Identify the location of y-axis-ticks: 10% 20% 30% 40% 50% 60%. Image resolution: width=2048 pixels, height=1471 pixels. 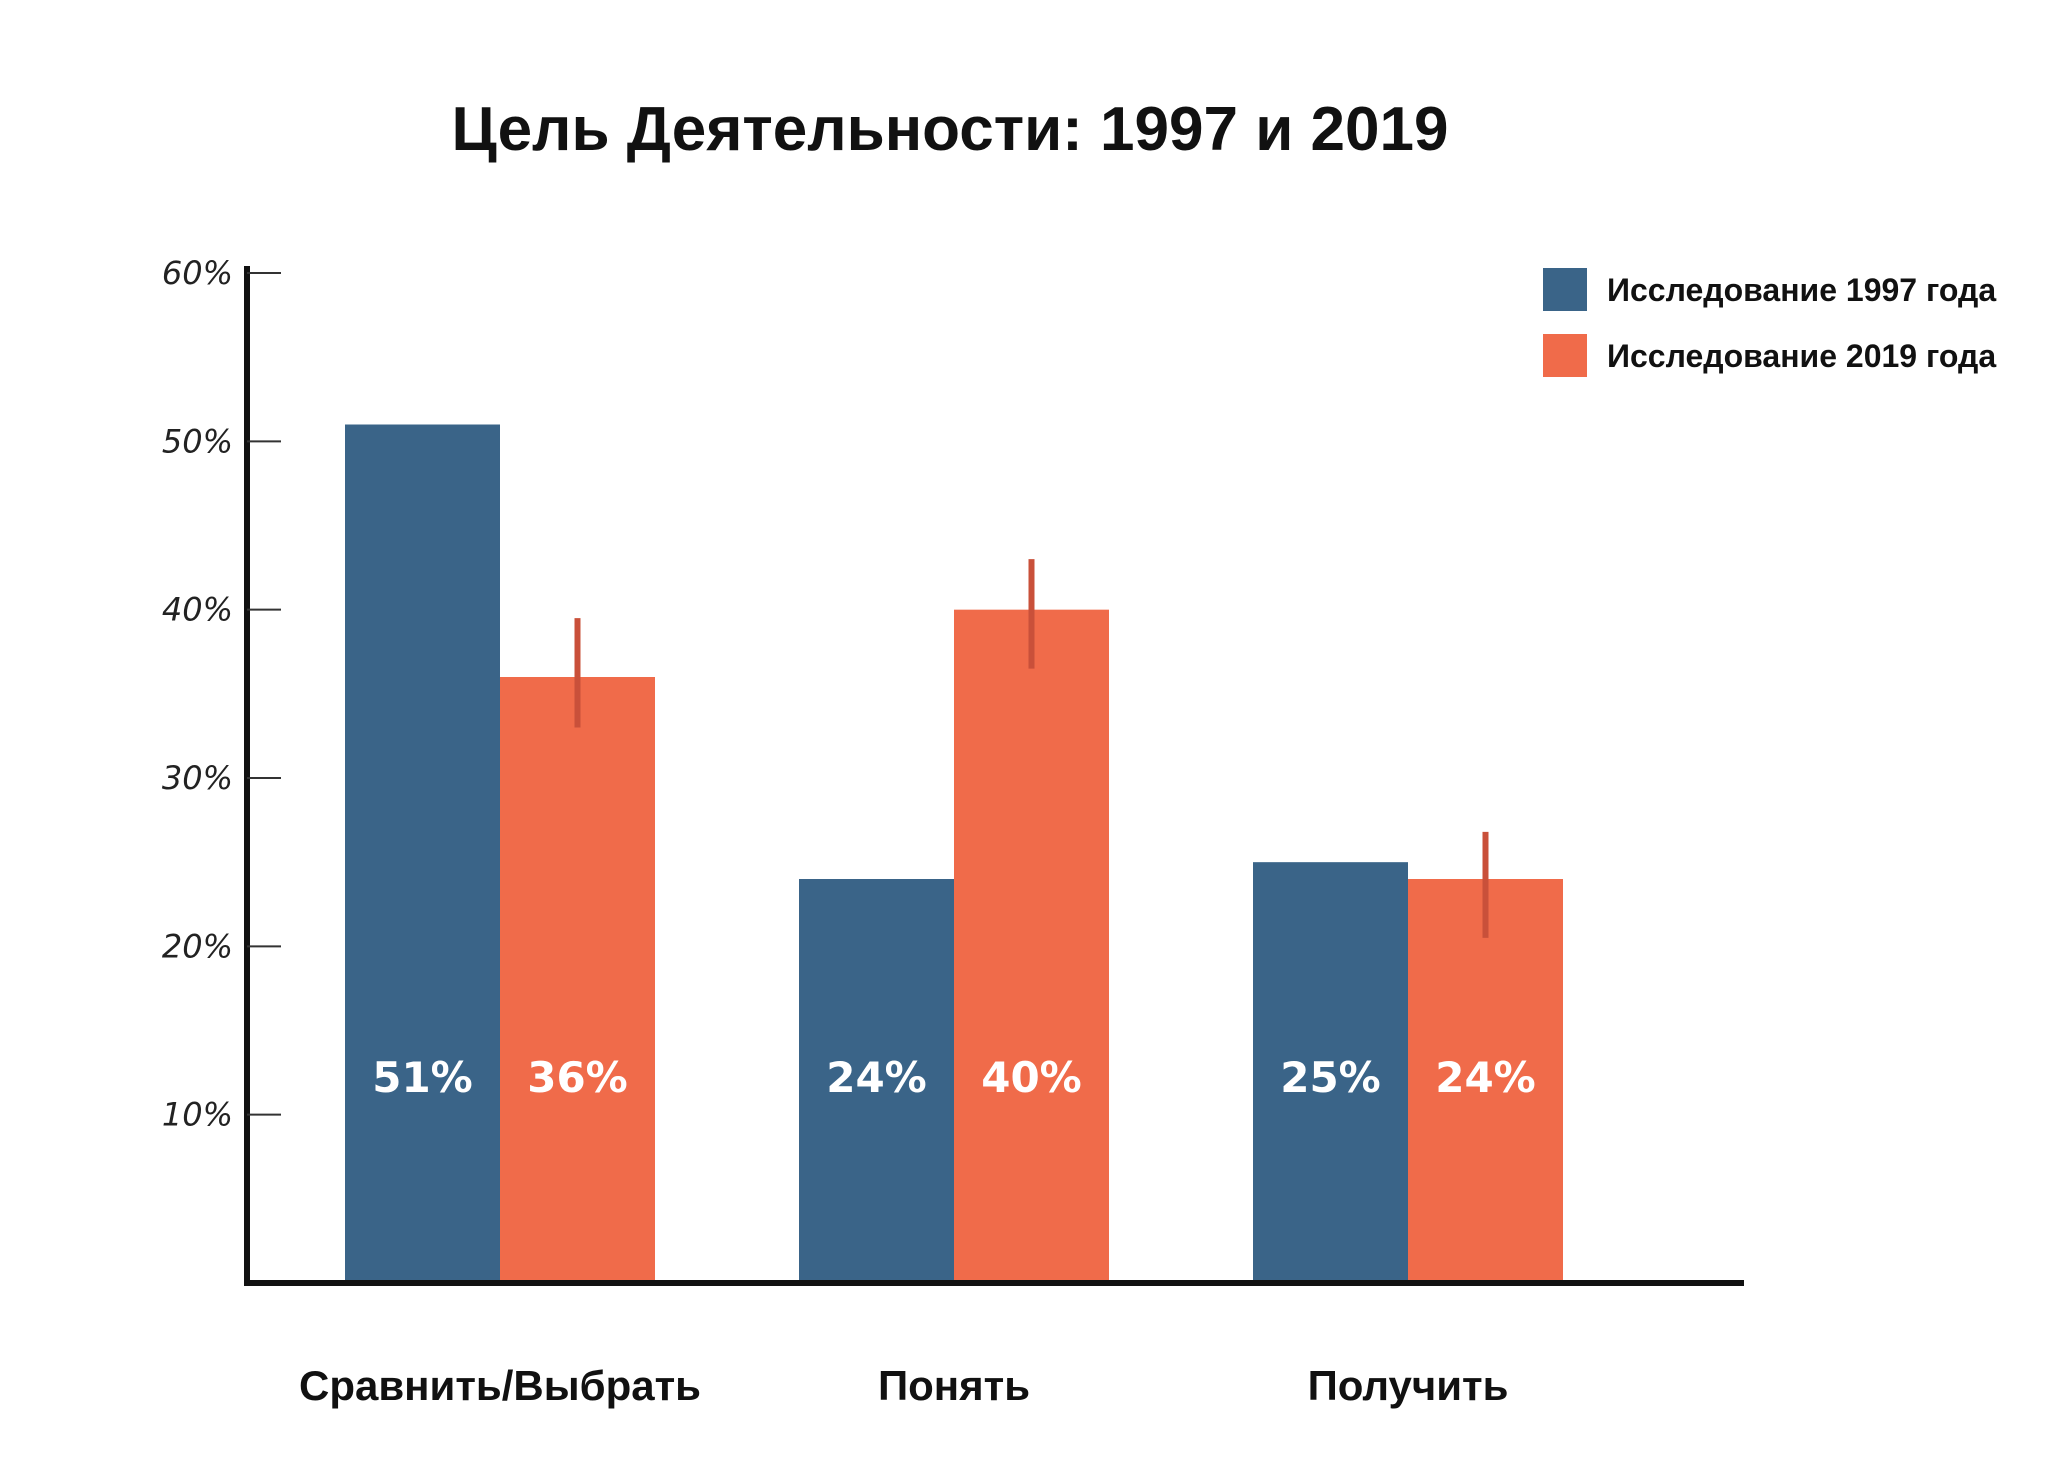
(221, 694).